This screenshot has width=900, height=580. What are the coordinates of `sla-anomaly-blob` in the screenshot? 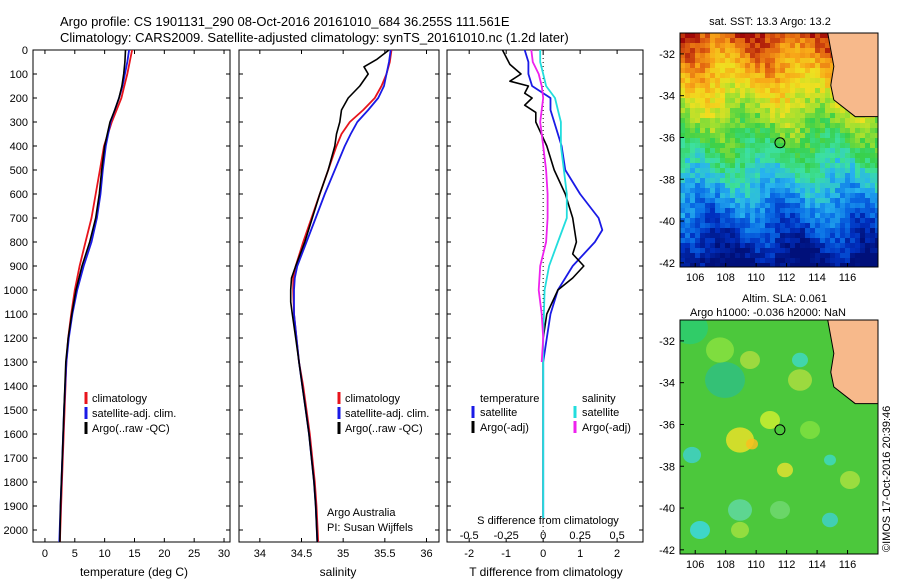 It's located at (692, 455).